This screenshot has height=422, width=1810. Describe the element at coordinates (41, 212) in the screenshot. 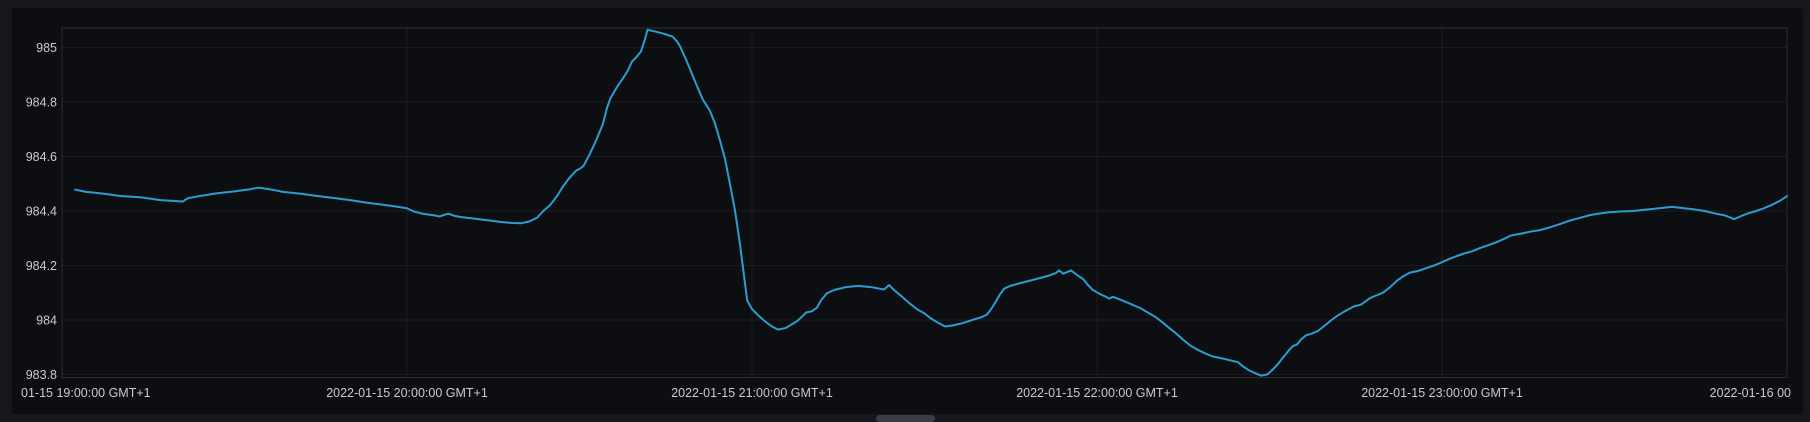

I see `y-axis-tick-label: 984.4` at that location.